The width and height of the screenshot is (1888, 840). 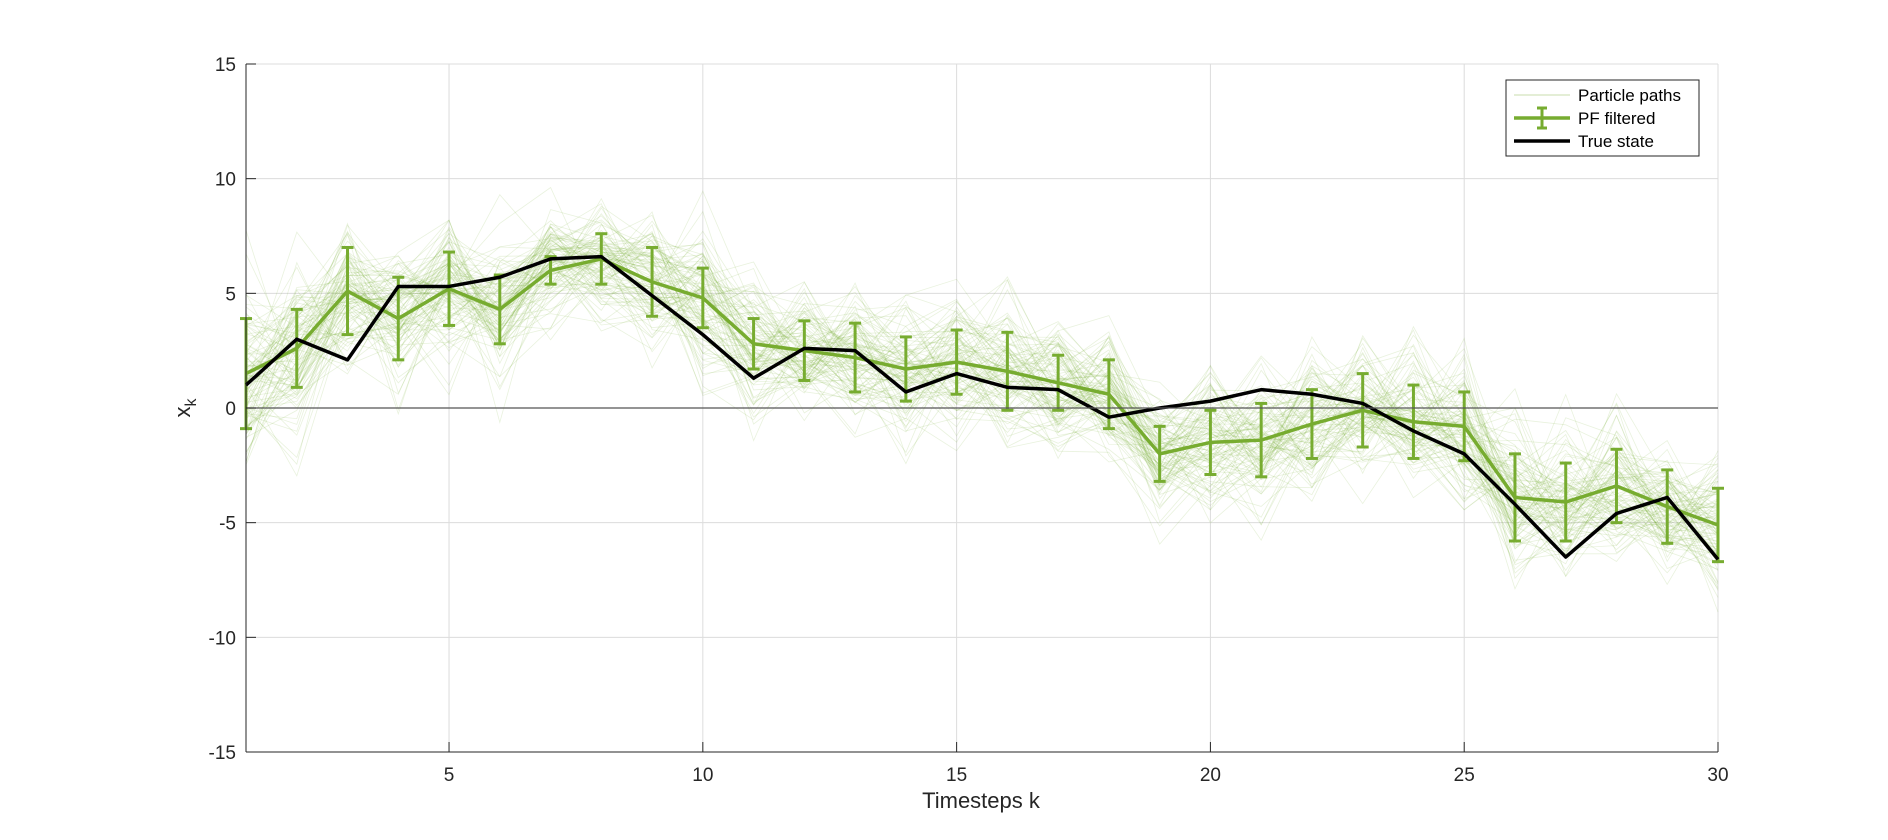 What do you see at coordinates (1717, 775) in the screenshot?
I see `x-tick-label: 30` at bounding box center [1717, 775].